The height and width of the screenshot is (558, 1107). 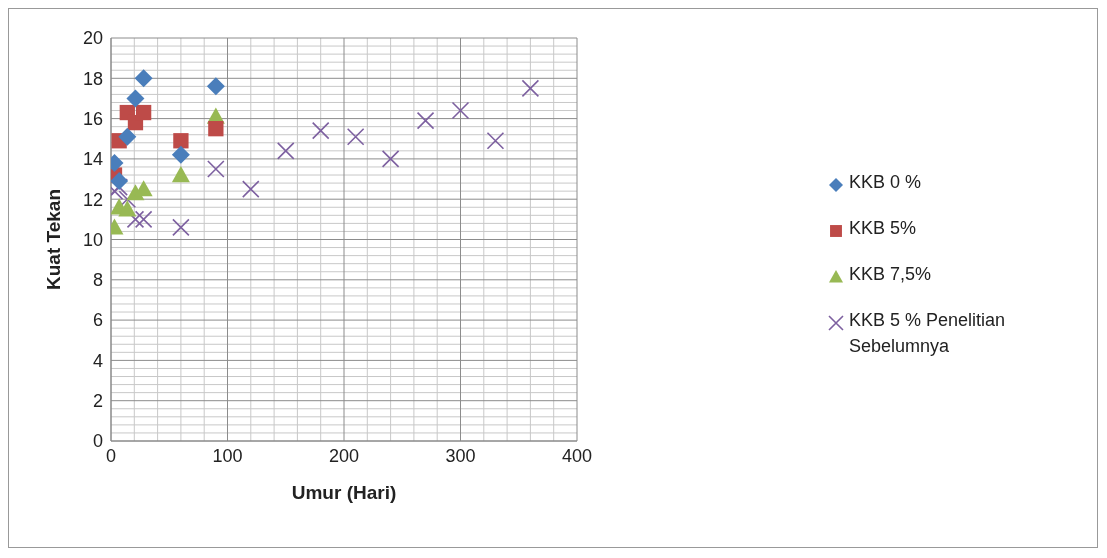 What do you see at coordinates (928, 333) in the screenshot?
I see `legend-label: KKB 5 % Penelitian Sebelumnya` at bounding box center [928, 333].